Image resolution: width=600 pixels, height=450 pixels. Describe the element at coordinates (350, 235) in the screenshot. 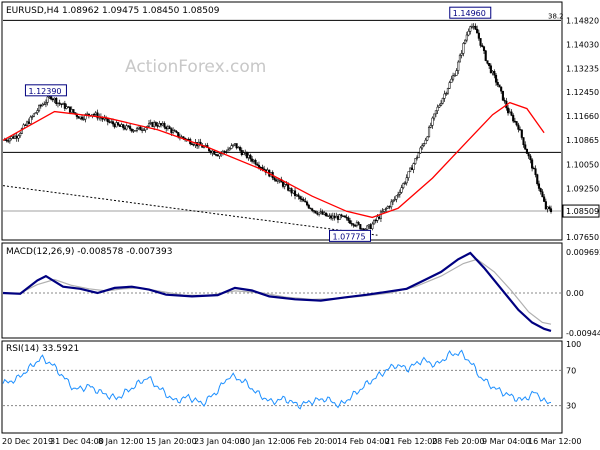

I see `price-annotation-box` at that location.